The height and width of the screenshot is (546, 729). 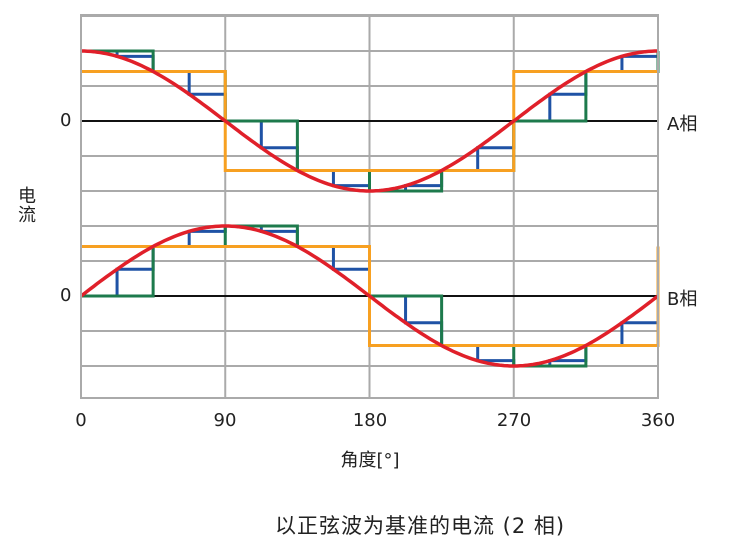 I want to click on x-tick-label: 180, so click(x=370, y=420).